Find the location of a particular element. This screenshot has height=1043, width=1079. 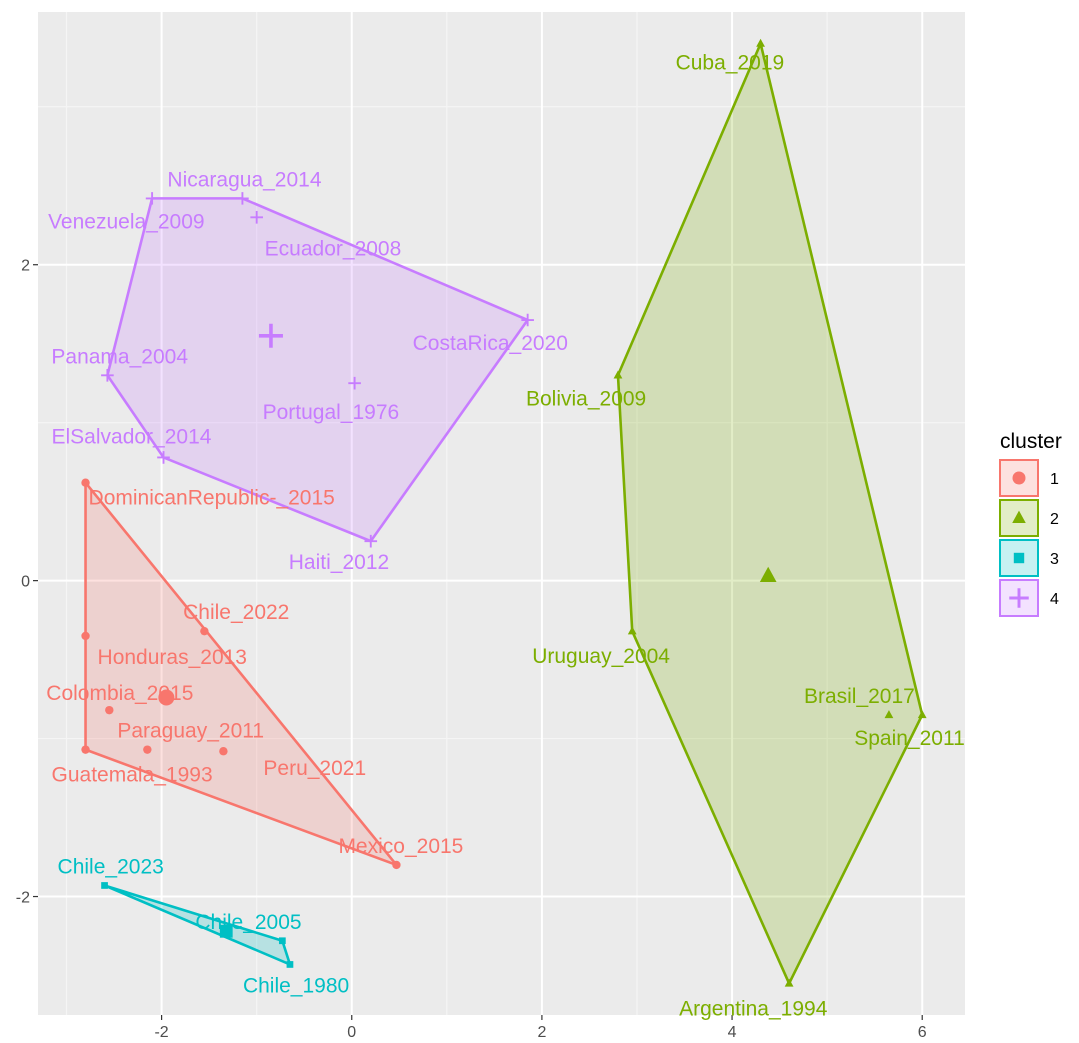

point-label: Ecuador_2008 is located at coordinates (333, 248).